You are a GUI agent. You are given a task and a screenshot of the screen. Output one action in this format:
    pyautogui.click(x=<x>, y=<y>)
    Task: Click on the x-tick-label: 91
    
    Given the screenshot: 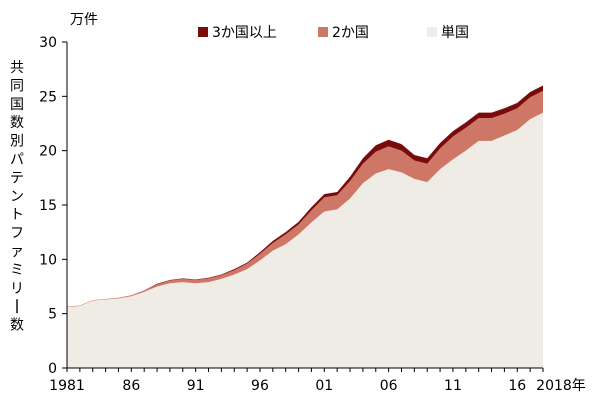 What is the action you would take?
    pyautogui.click(x=196, y=386)
    